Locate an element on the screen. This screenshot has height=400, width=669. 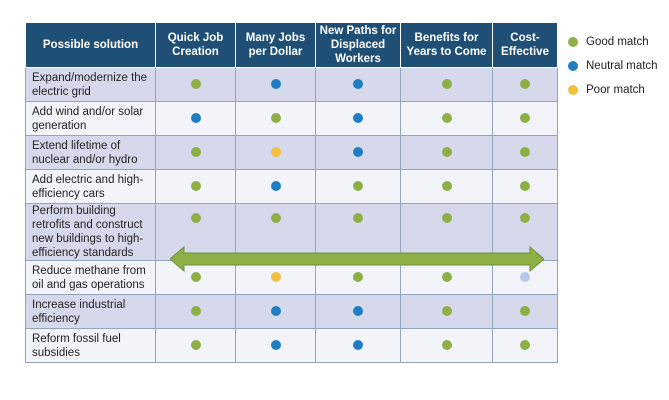
solution-label: Extend lifetime of nuclear and/or hydro is located at coordinates (90, 152).